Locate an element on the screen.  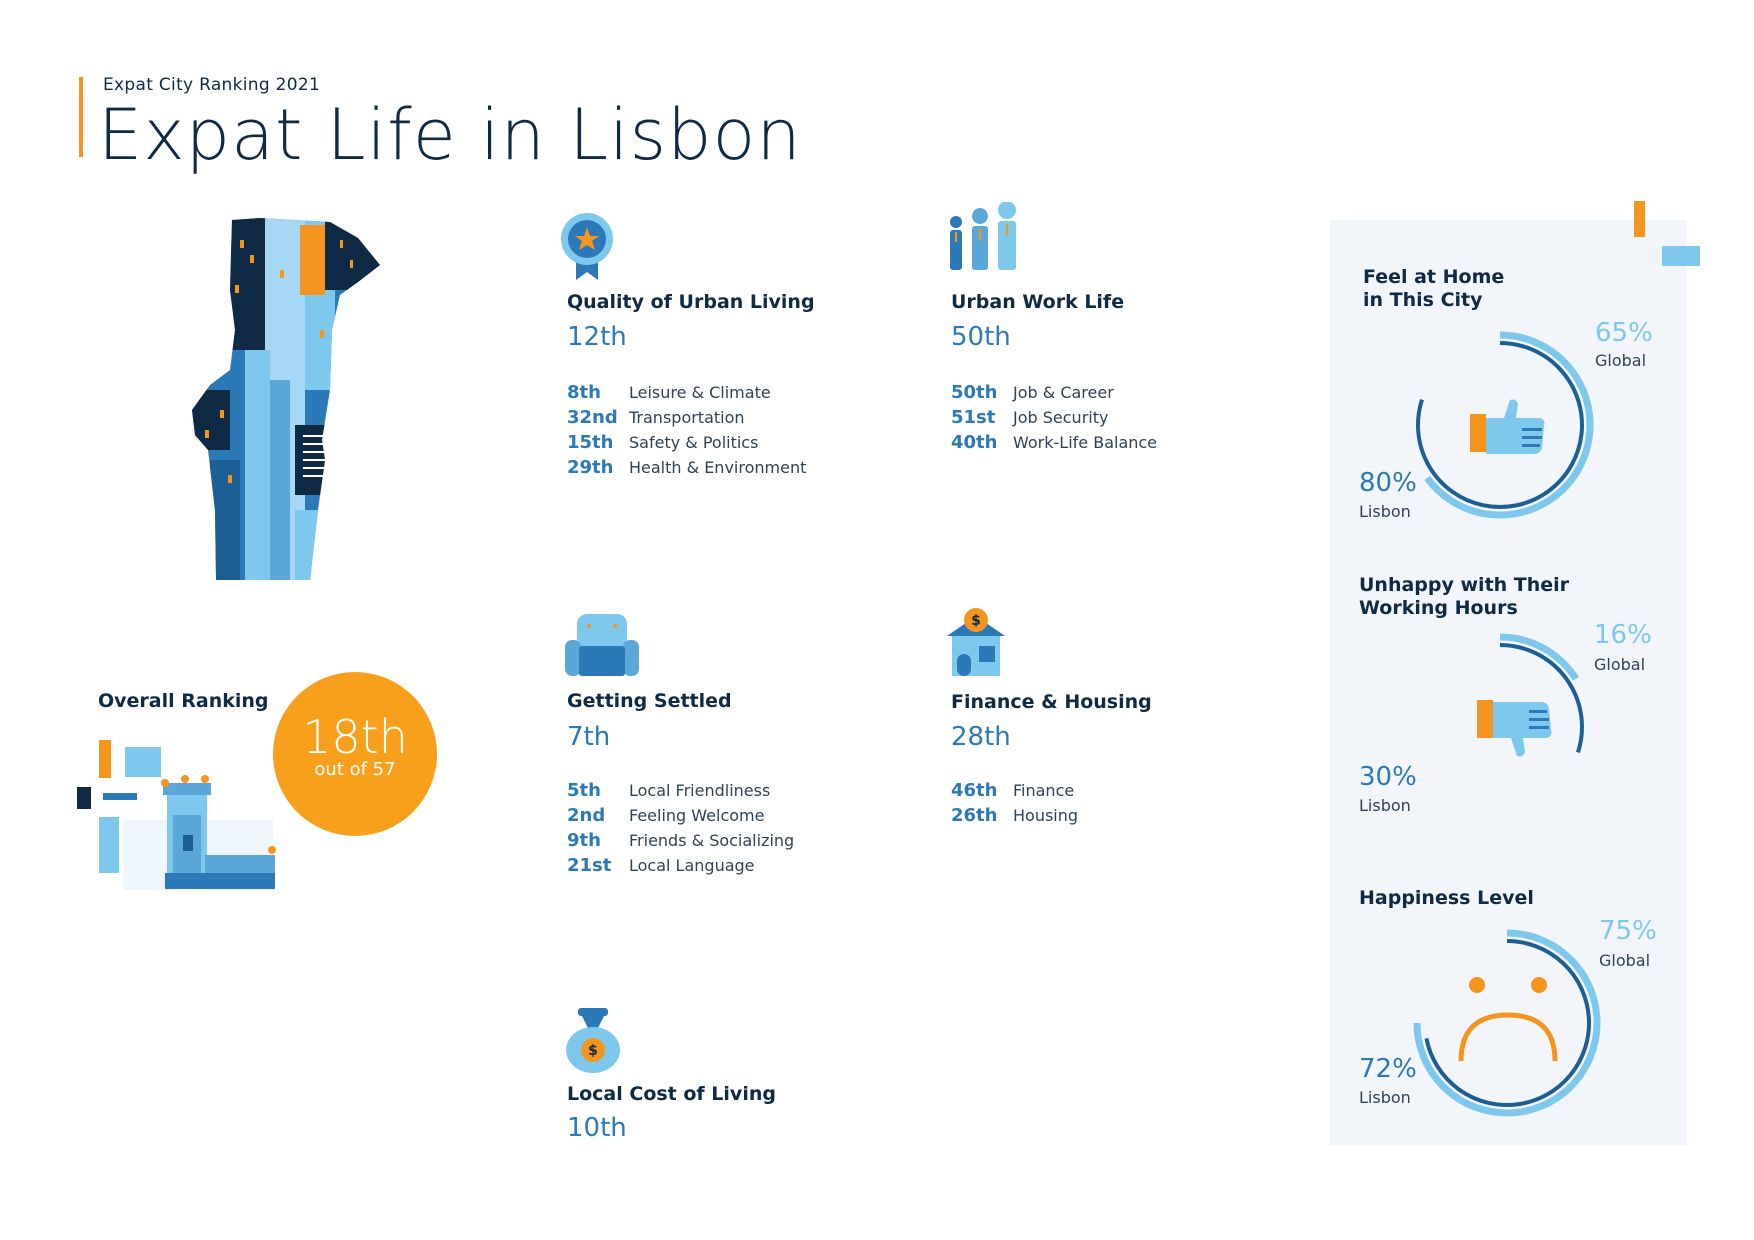
list-item: 8th Leisure & Climate is located at coordinates (669, 392).